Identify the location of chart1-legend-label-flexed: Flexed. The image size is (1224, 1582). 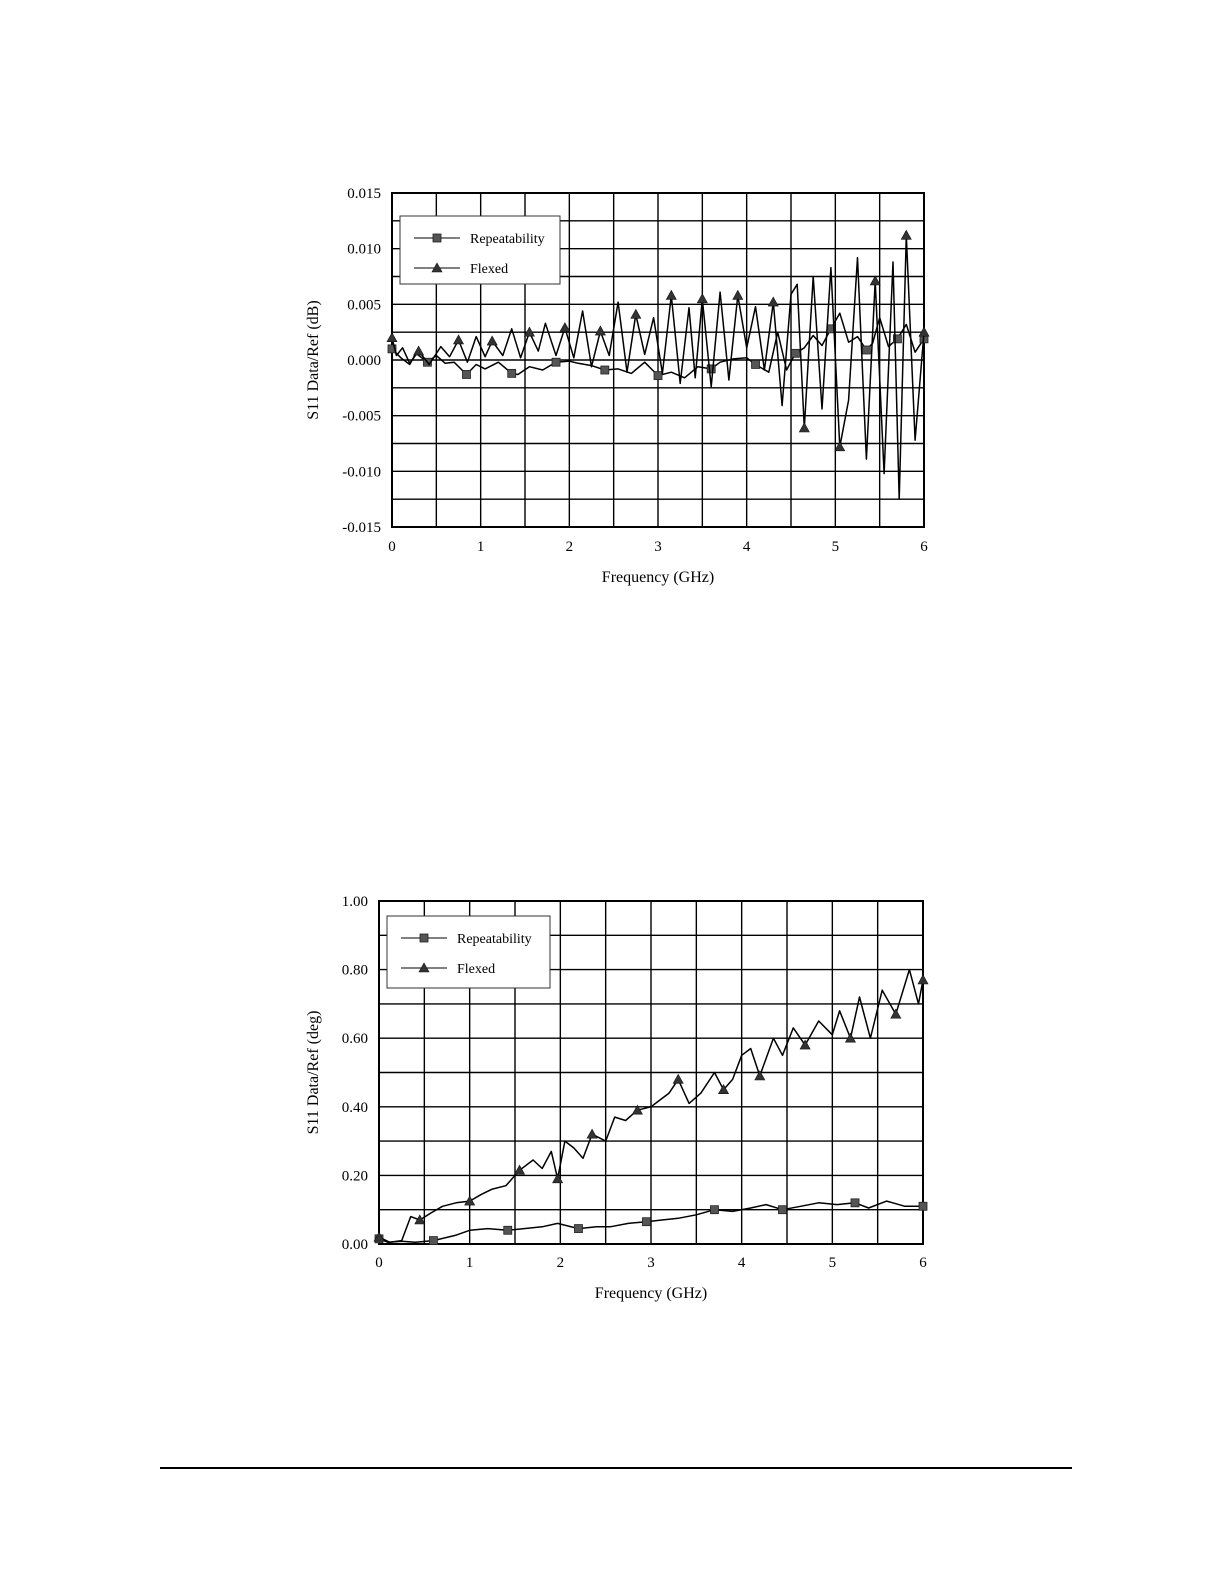
(489, 269).